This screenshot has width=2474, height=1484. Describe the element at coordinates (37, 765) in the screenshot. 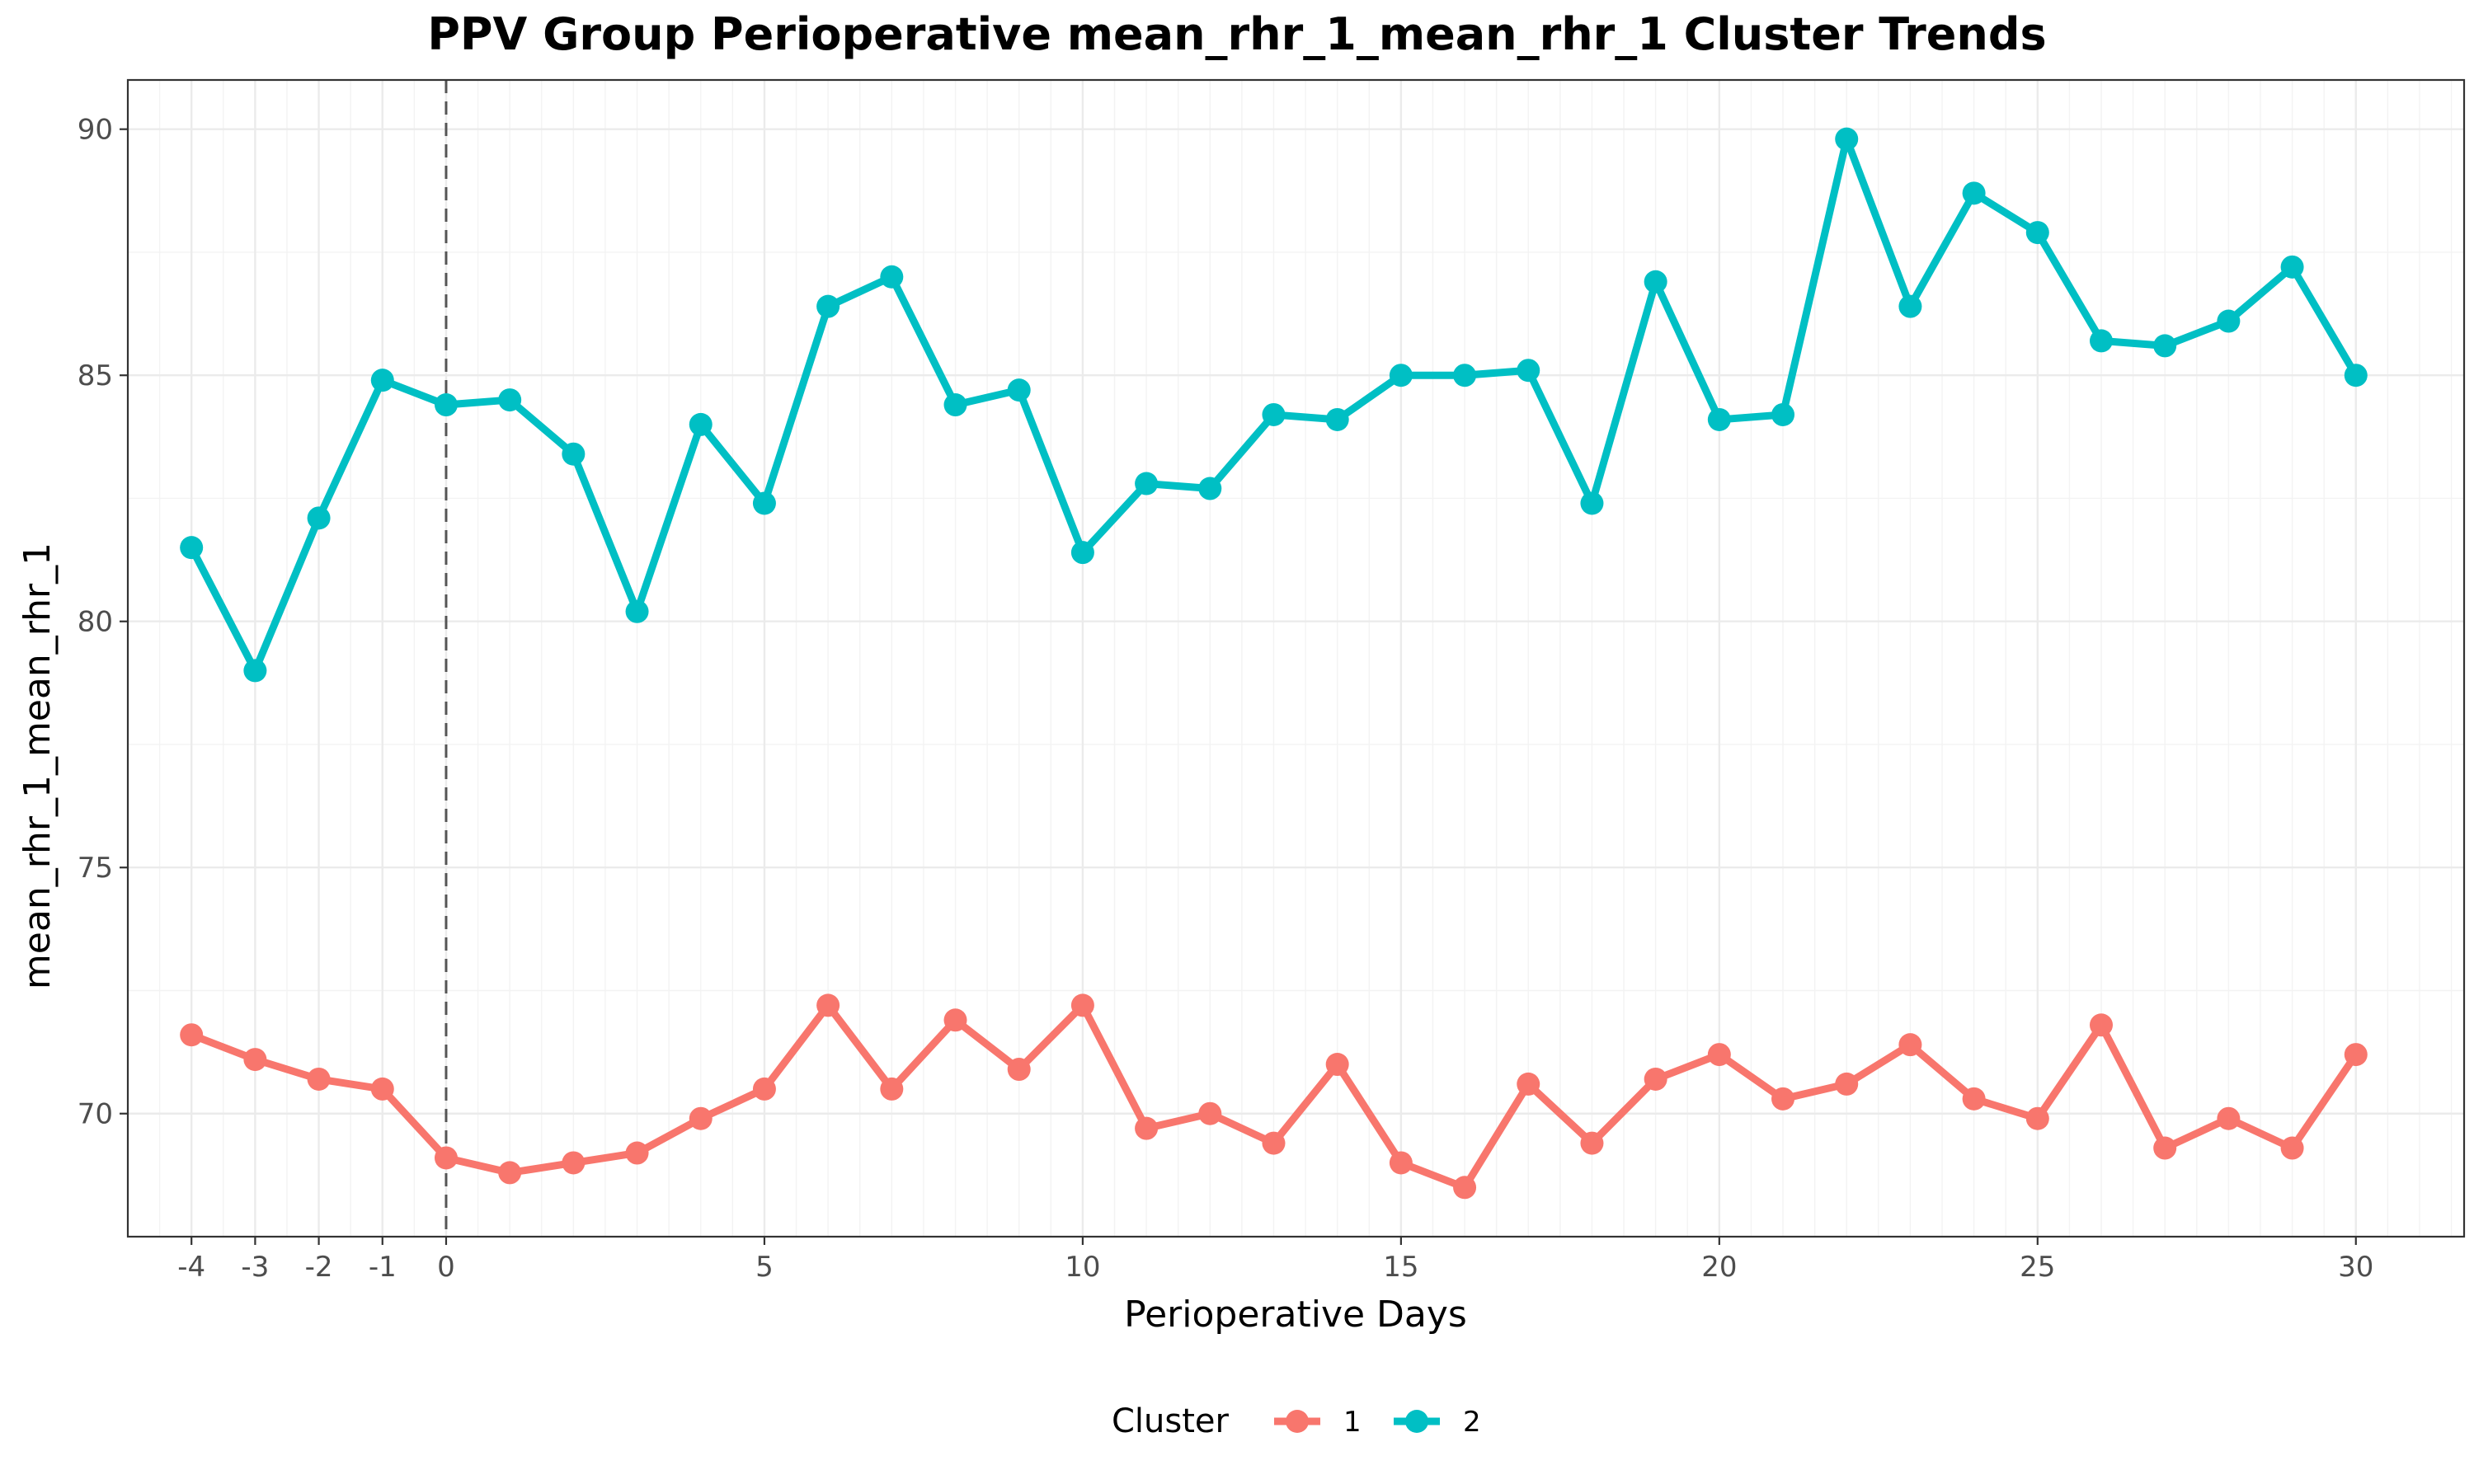

I see `y-axis-title: mean_rhr_1_mean_rhr_1` at that location.